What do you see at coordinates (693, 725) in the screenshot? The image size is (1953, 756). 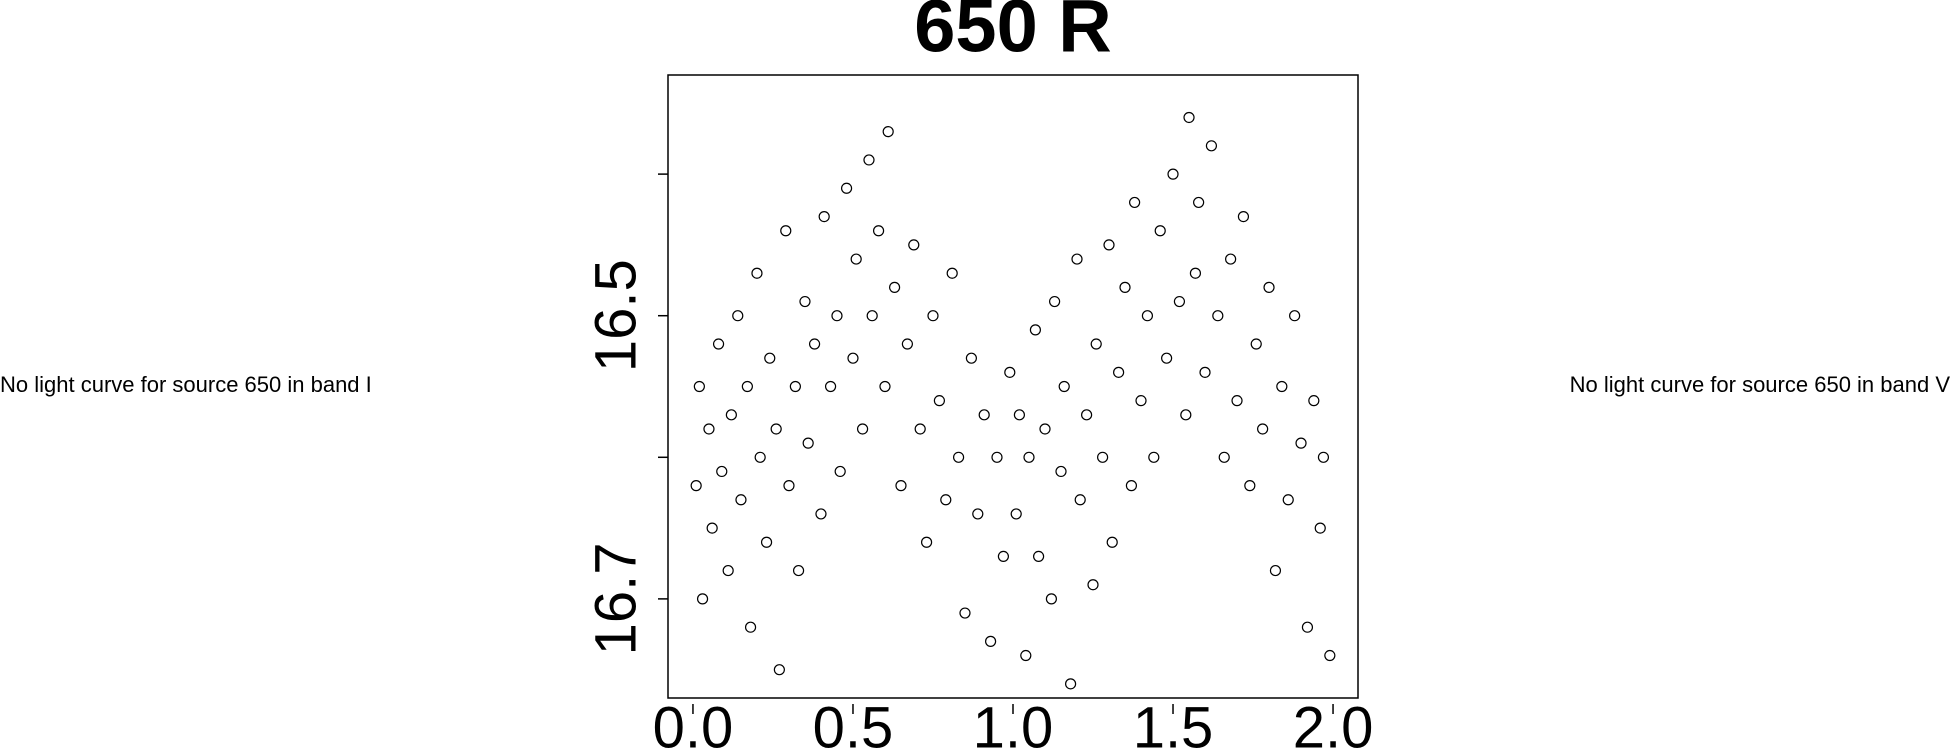 I see `x-tick-label: 0.0` at bounding box center [693, 725].